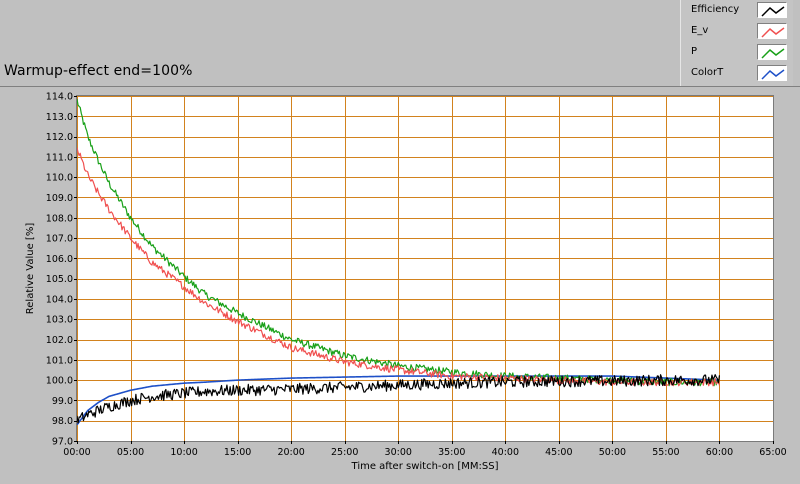 The width and height of the screenshot is (800, 484). I want to click on x-axis-label: Time after switch-on [MM:SS], so click(425, 466).